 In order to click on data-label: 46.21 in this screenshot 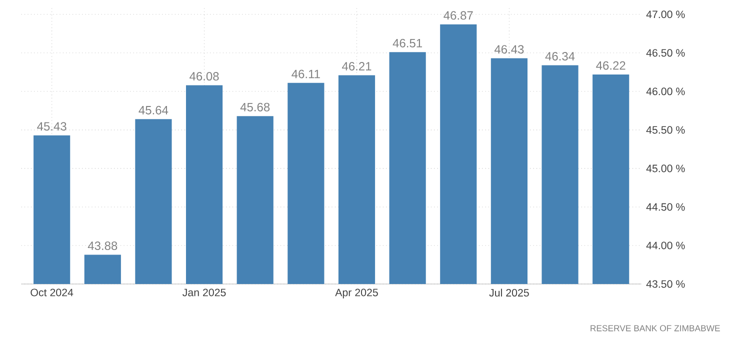, I will do `click(357, 66)`.